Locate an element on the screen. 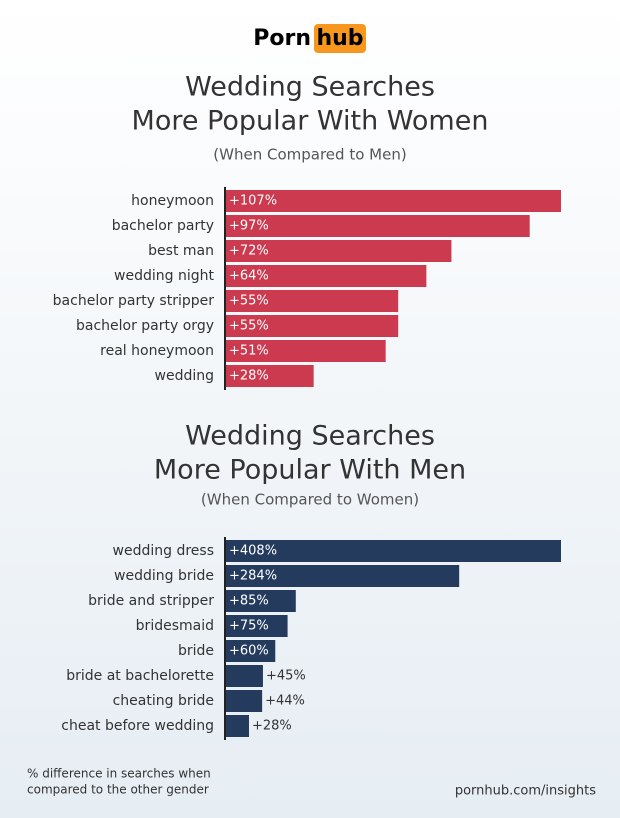 The height and width of the screenshot is (818, 620). logo-box is located at coordinates (340, 38).